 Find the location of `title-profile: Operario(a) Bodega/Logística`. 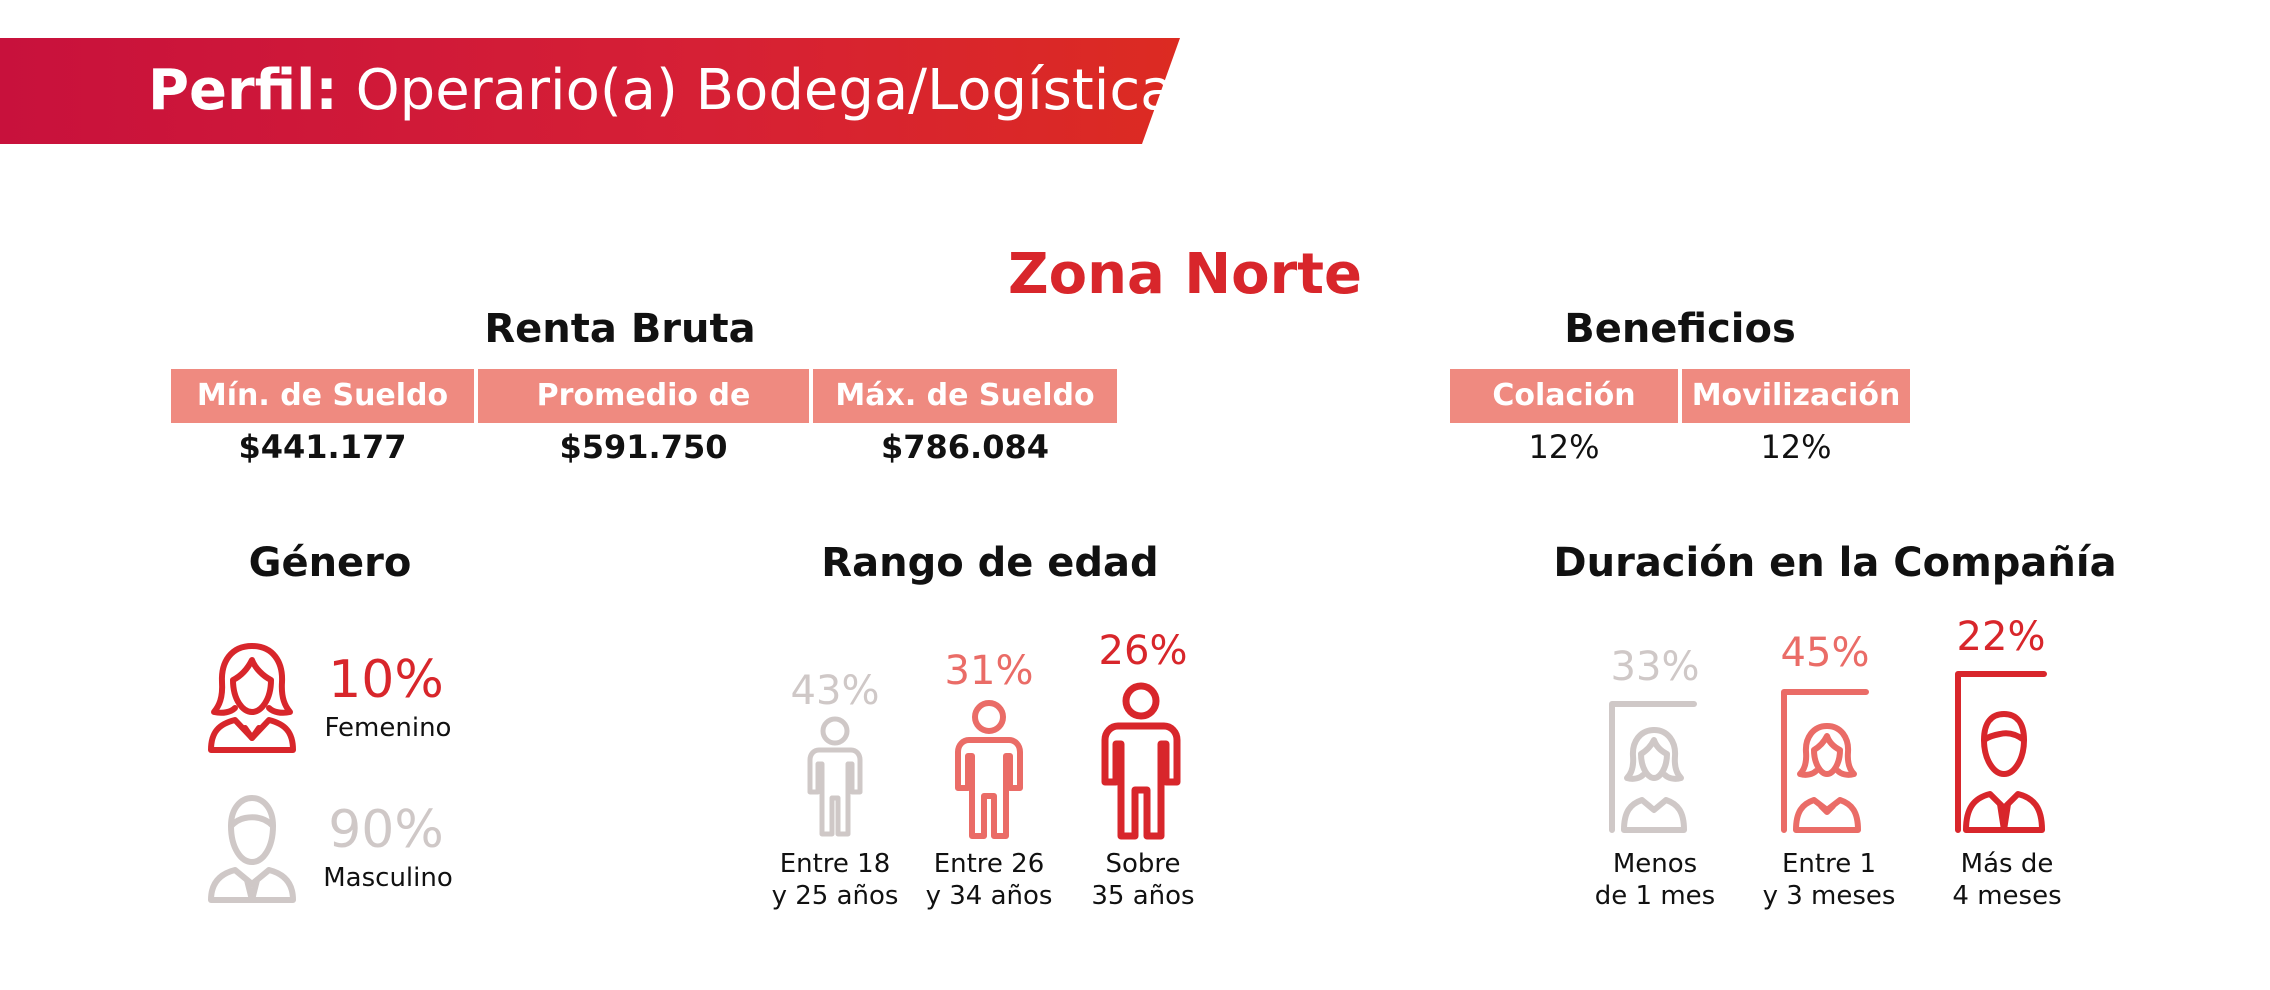

title-profile: Operario(a) Bodega/Logística is located at coordinates (765, 90).